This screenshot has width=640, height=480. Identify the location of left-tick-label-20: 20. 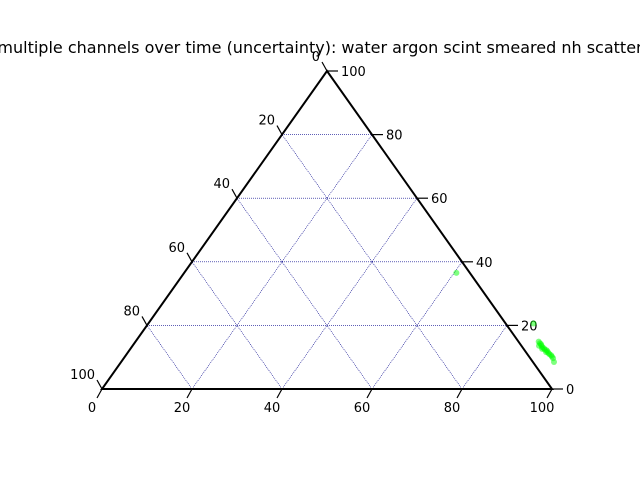
(266, 121).